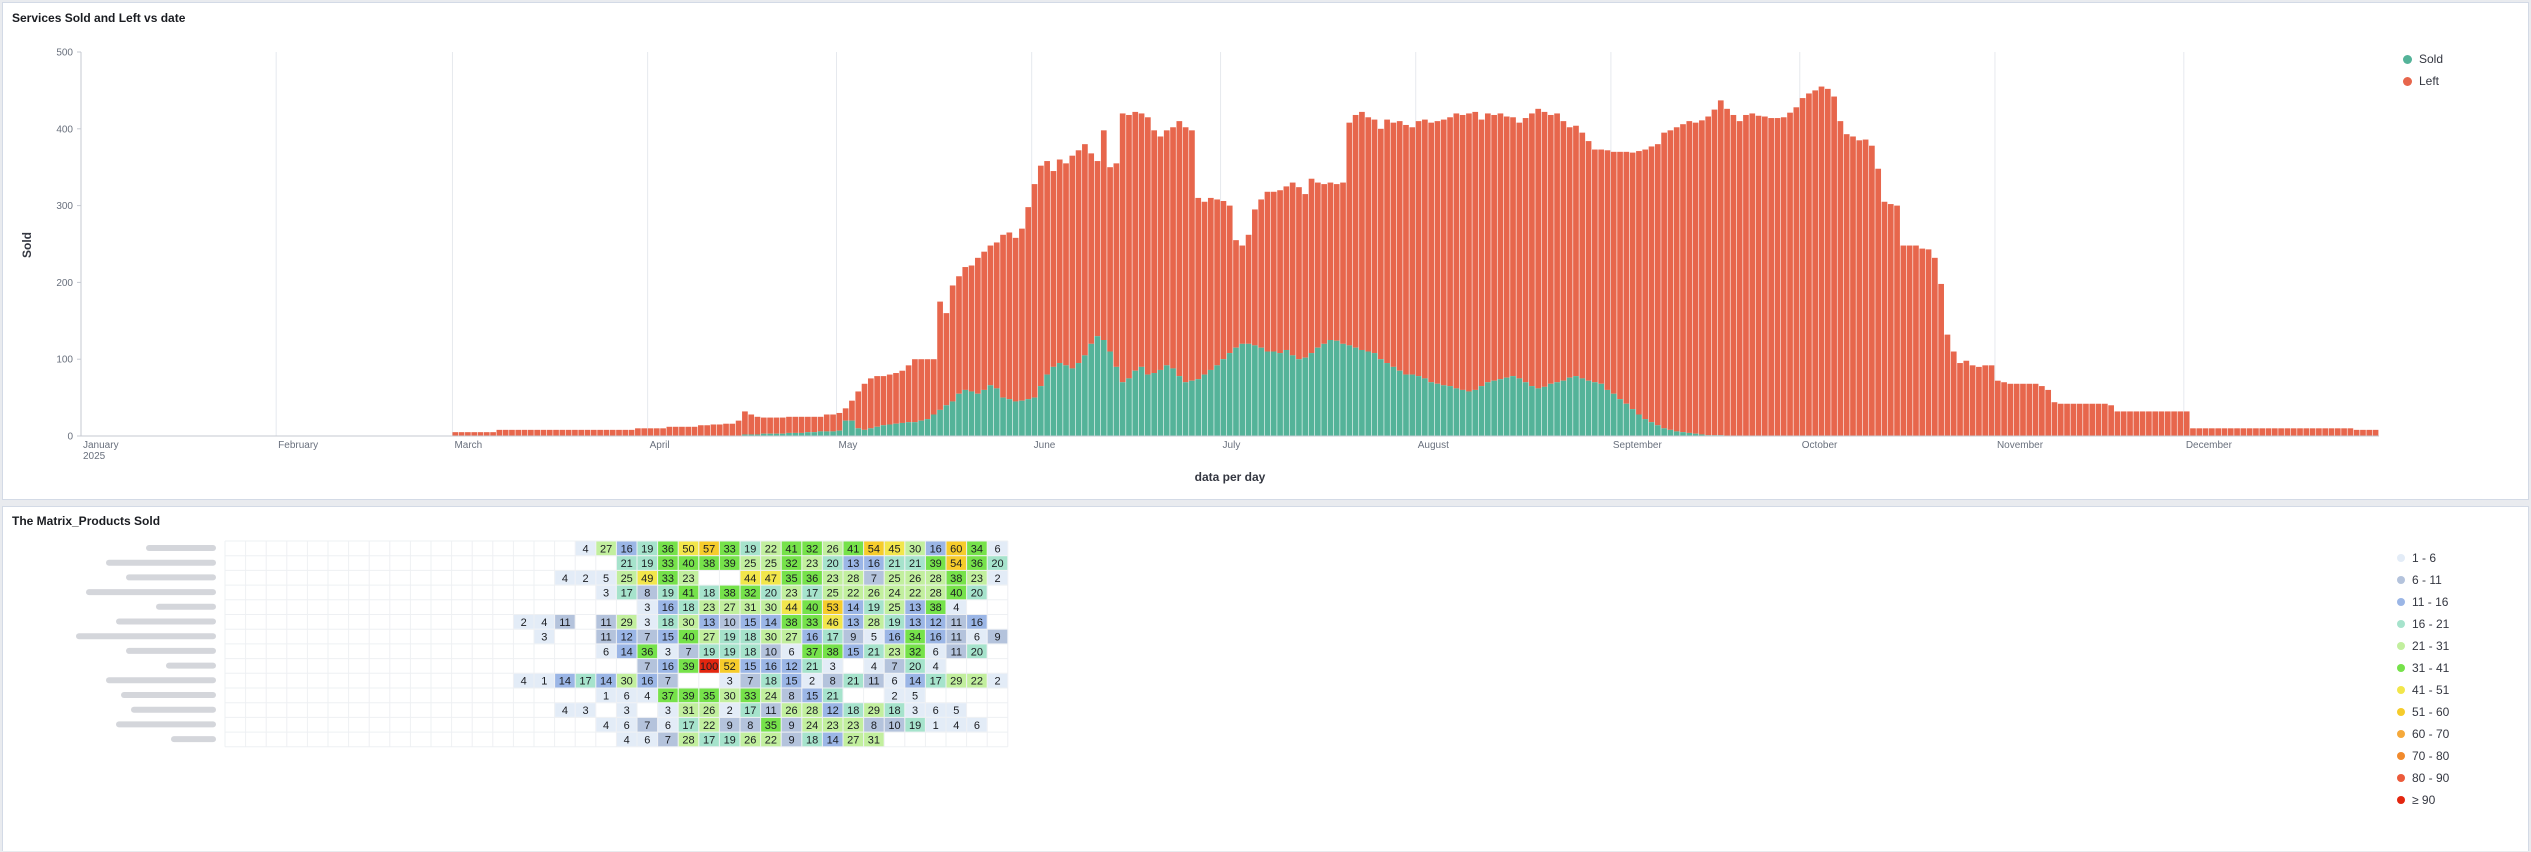 This screenshot has height=852, width=2531. What do you see at coordinates (853, 564) in the screenshot?
I see `matrix-cell-value: 13` at bounding box center [853, 564].